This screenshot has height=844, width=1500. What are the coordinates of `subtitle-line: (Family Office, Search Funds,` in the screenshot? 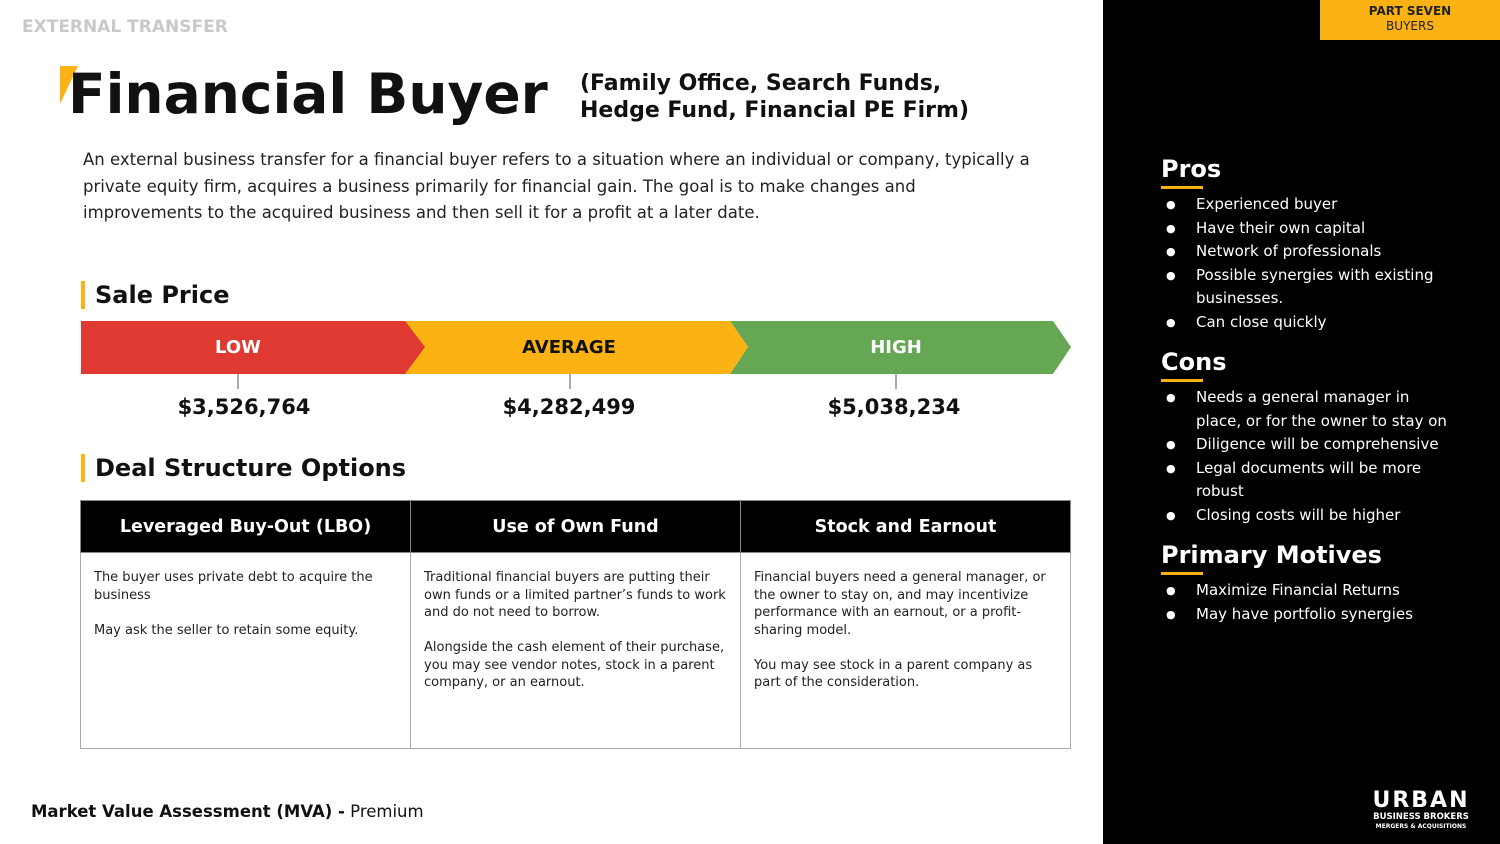 It's located at (761, 83).